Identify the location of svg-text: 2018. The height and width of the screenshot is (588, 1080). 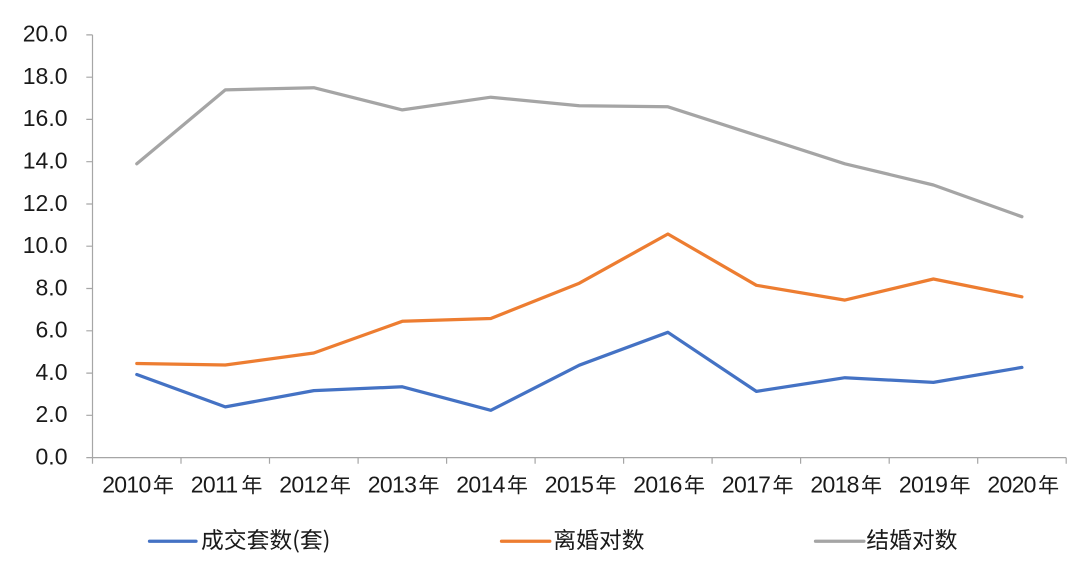
(834, 484).